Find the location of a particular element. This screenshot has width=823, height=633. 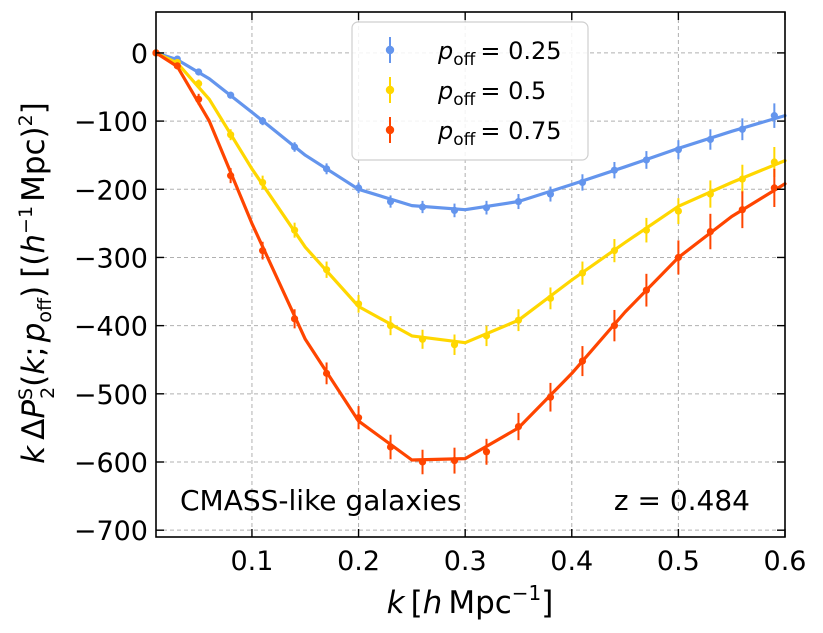

x-tick-label: 0.5 is located at coordinates (678, 561).